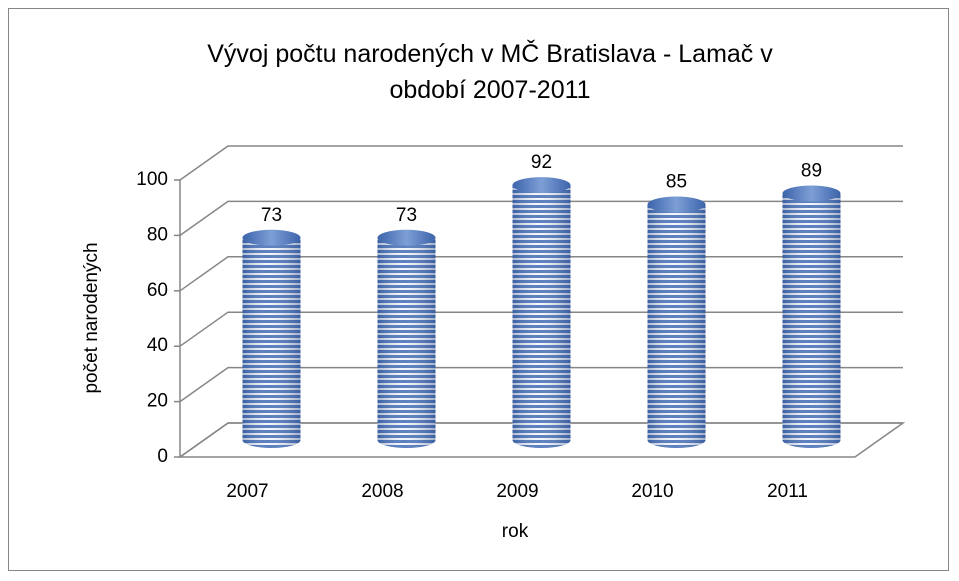  Describe the element at coordinates (157, 345) in the screenshot. I see `y-tick-label: 40` at that location.